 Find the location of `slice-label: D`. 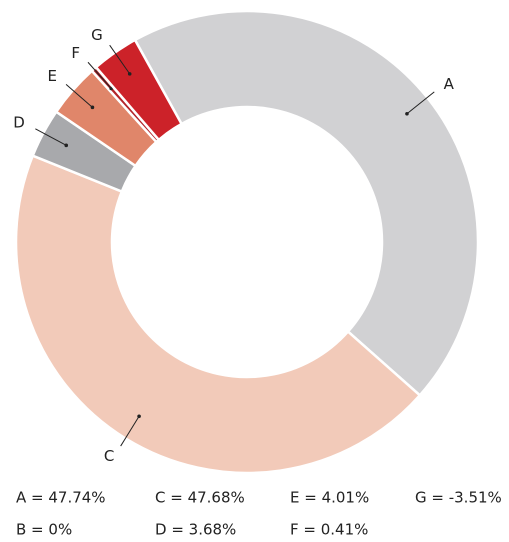

slice-label: D is located at coordinates (19, 123).